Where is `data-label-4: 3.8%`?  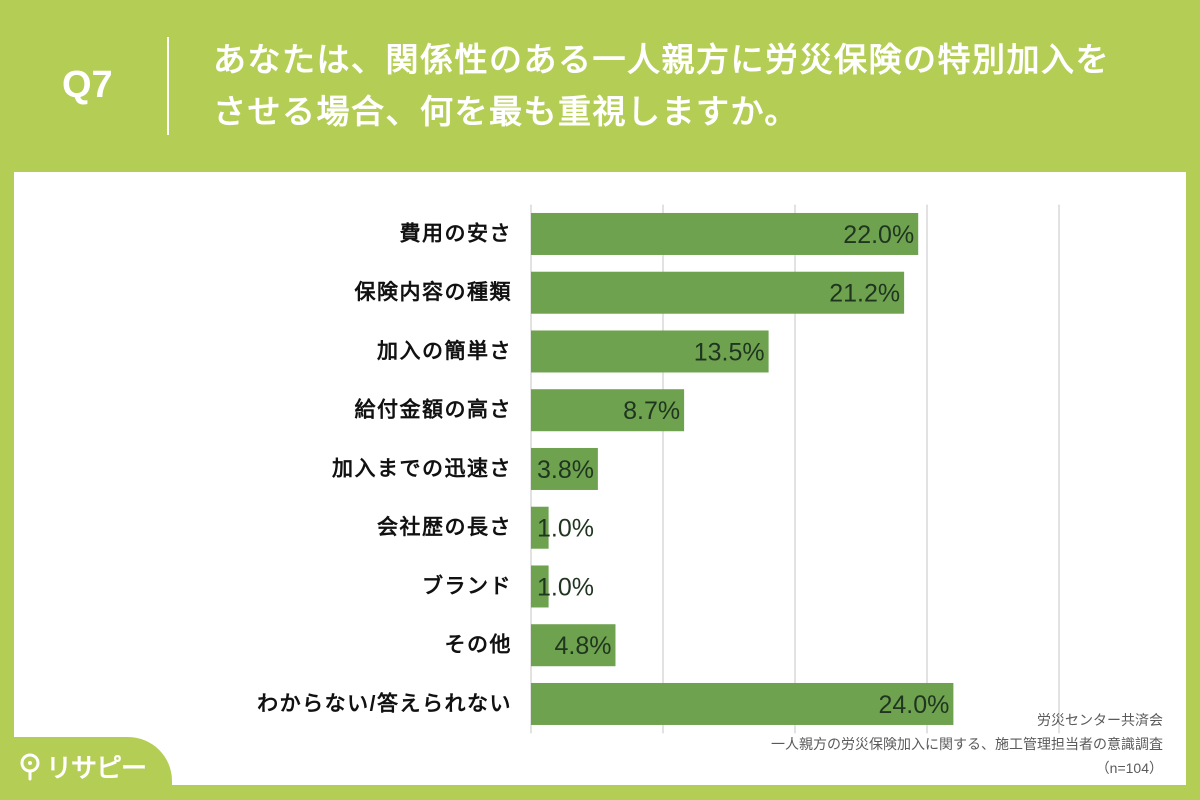
data-label-4: 3.8% is located at coordinates (565, 470).